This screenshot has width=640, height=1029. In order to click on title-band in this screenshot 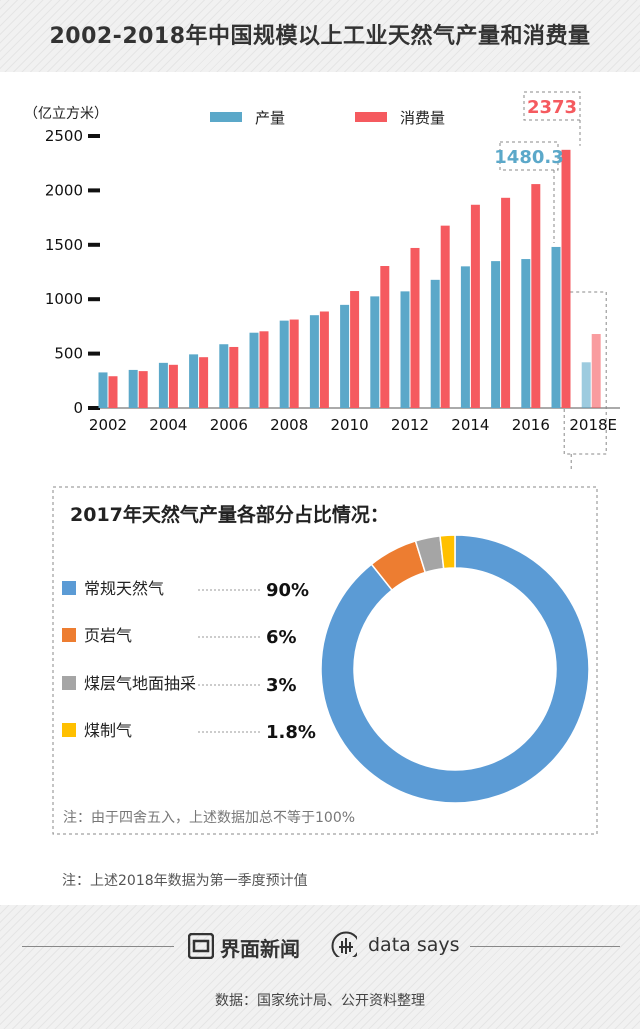, I will do `click(320, 36)`.